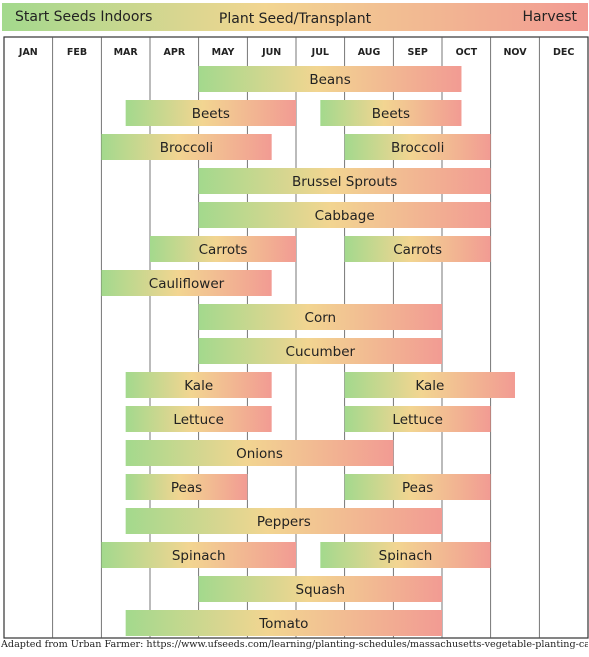 This screenshot has height=657, width=589. Describe the element at coordinates (28, 52) in the screenshot. I see `month-label-jan: JAN` at that location.